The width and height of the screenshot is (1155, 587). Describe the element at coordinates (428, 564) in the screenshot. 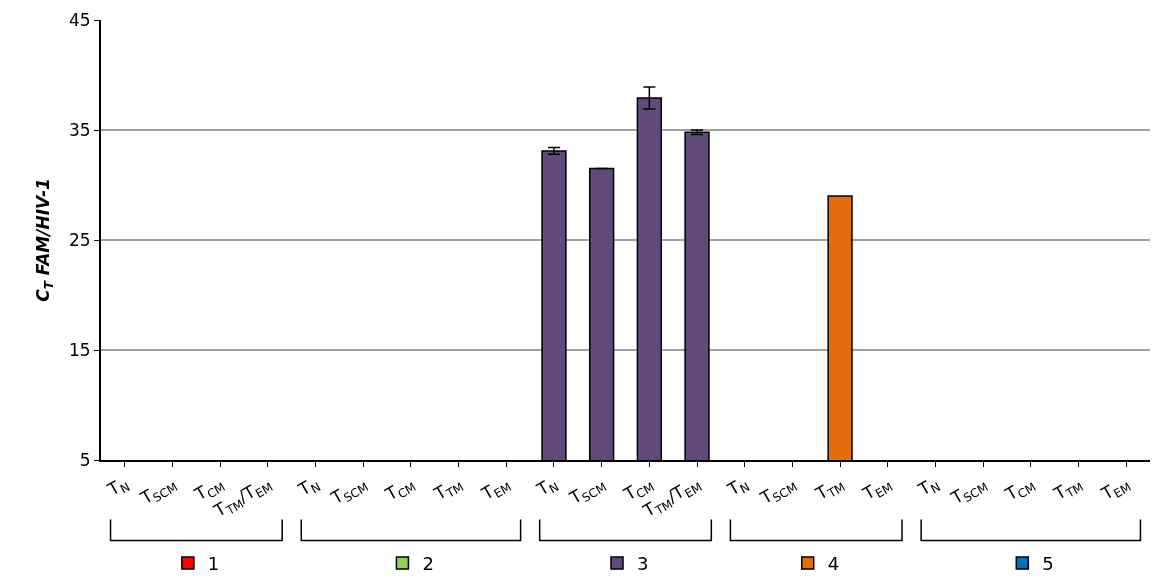

I see `legend-label: 2` at that location.